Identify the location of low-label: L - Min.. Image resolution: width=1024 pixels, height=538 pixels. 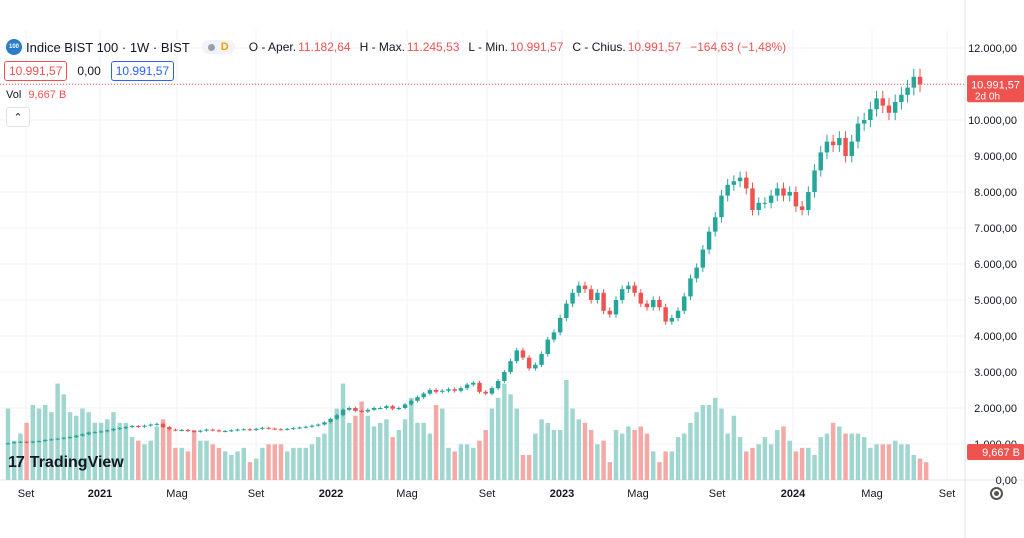
(488, 47).